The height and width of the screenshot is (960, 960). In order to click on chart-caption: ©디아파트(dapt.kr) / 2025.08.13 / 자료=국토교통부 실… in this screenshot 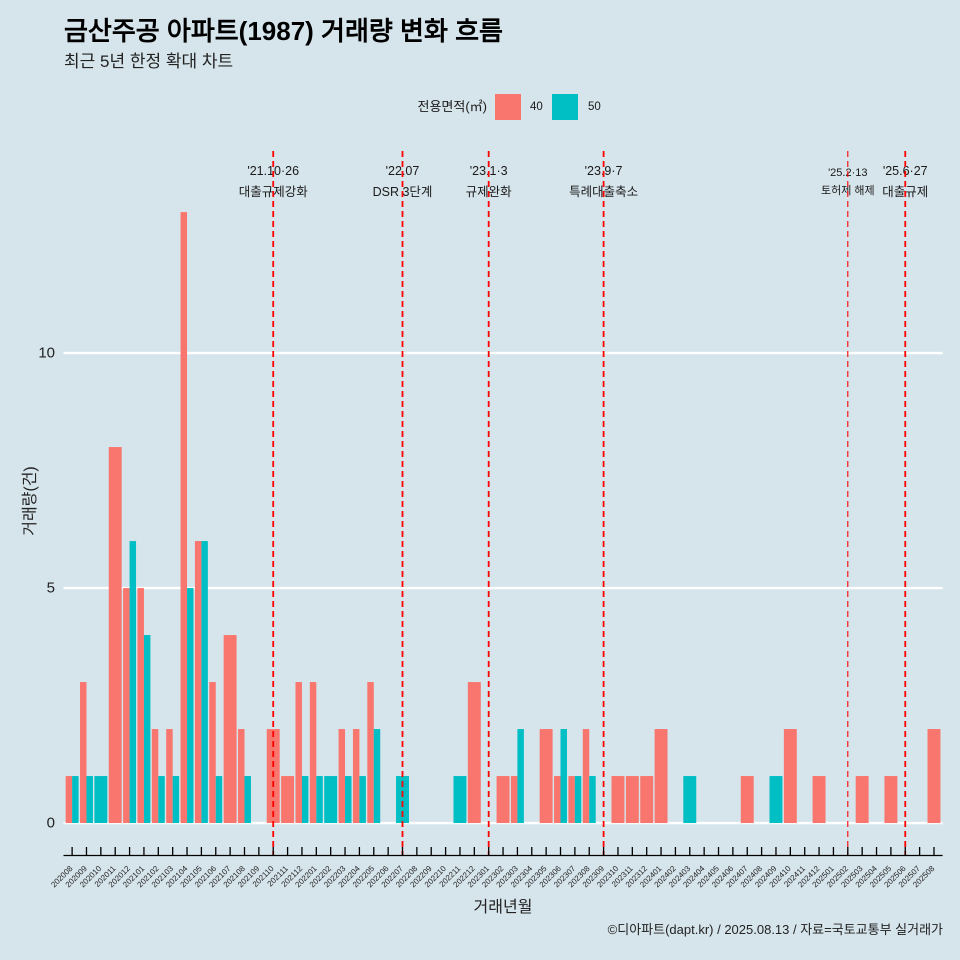, I will do `click(775, 929)`.